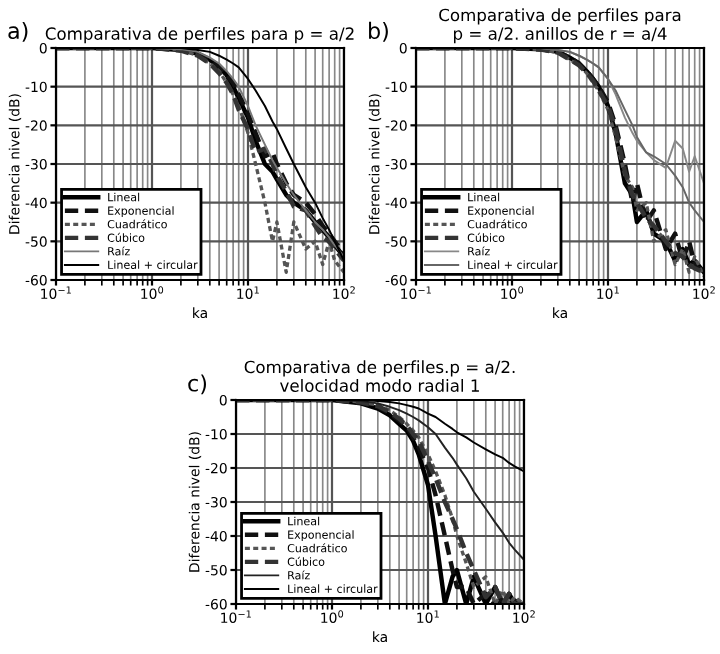 Image resolution: width=720 pixels, height=654 pixels. Describe the element at coordinates (560, 26) in the screenshot. I see `chart-title: Comparativa de perfiles para p = a/2. anillos de r = a/4` at that location.